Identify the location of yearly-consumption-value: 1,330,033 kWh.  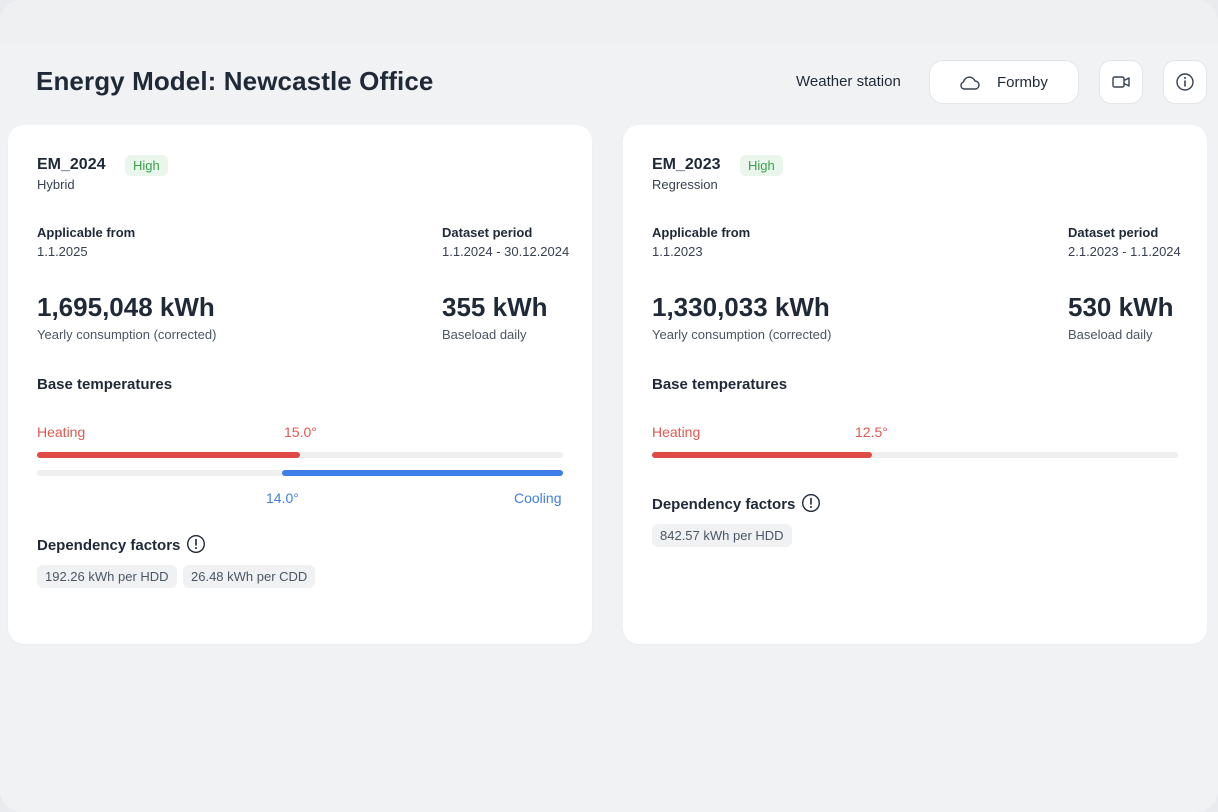
(741, 307).